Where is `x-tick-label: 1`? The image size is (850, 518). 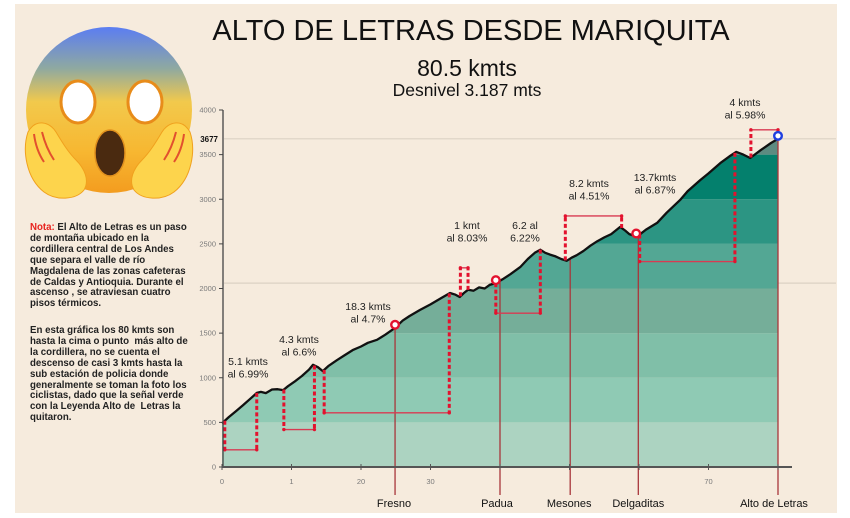 x-tick-label: 1 is located at coordinates (291, 481).